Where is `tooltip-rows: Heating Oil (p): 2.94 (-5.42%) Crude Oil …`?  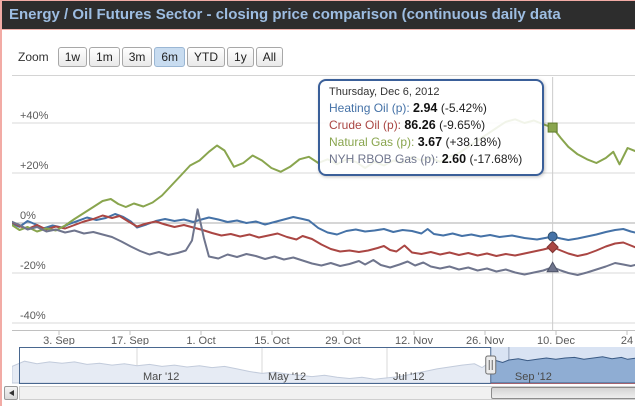 tooltip-rows: Heating Oil (p): 2.94 (-5.42%) Crude Oil … is located at coordinates (431, 134).